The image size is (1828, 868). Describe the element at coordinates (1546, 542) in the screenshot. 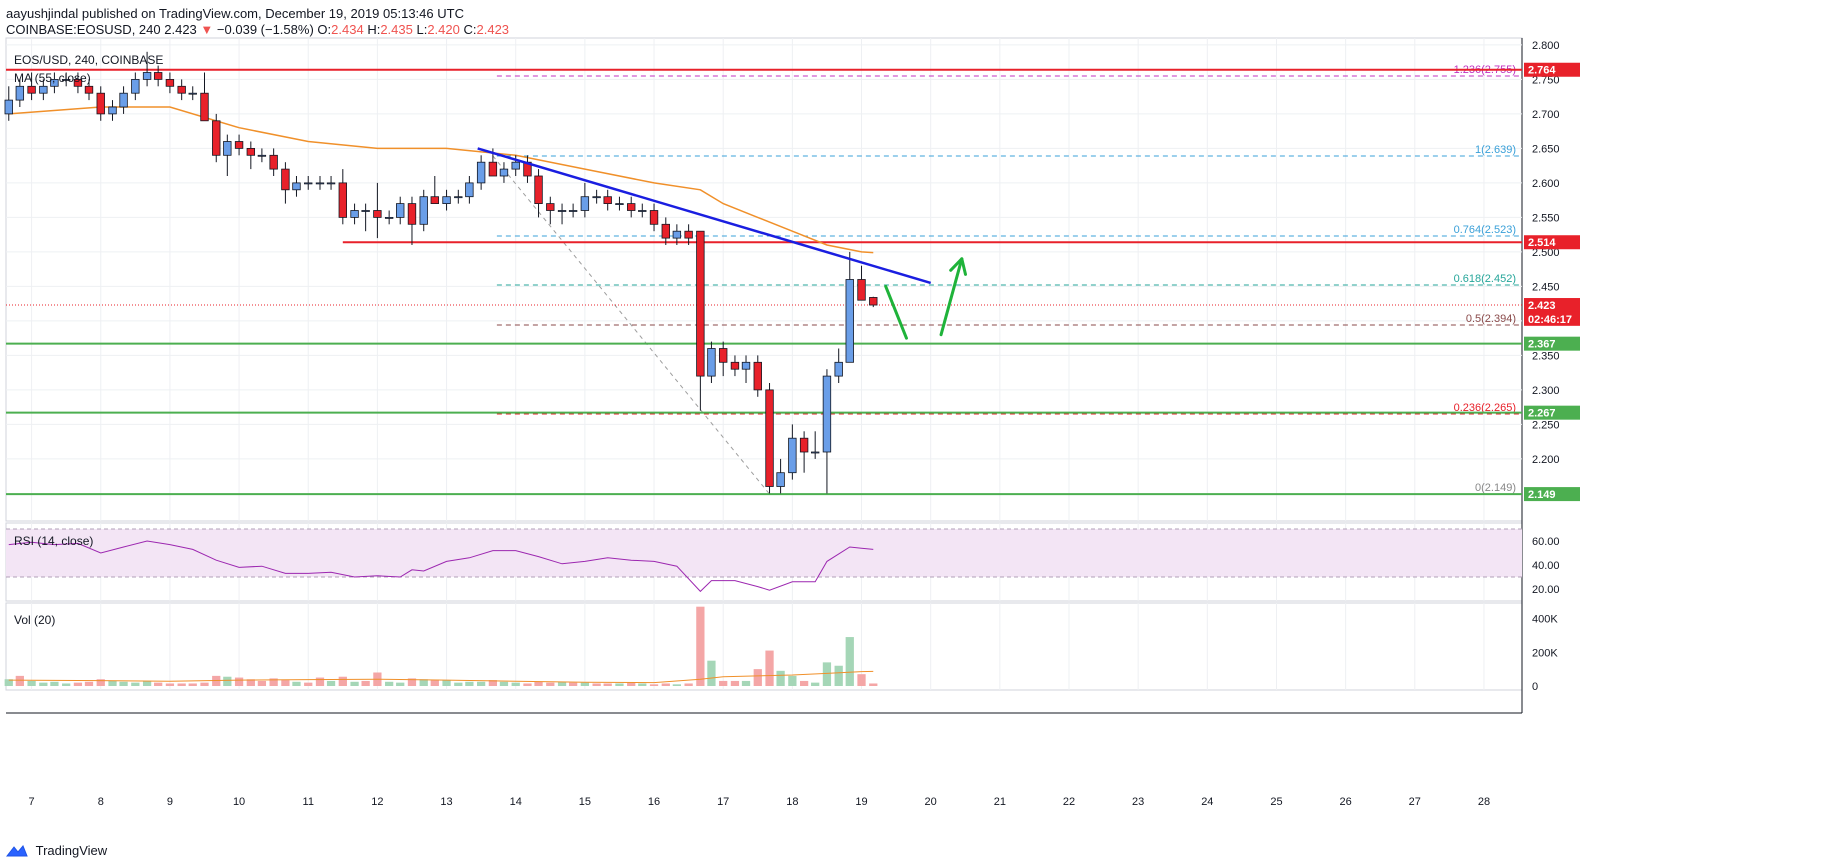

I see `rsi-tick-label: 60.00` at that location.